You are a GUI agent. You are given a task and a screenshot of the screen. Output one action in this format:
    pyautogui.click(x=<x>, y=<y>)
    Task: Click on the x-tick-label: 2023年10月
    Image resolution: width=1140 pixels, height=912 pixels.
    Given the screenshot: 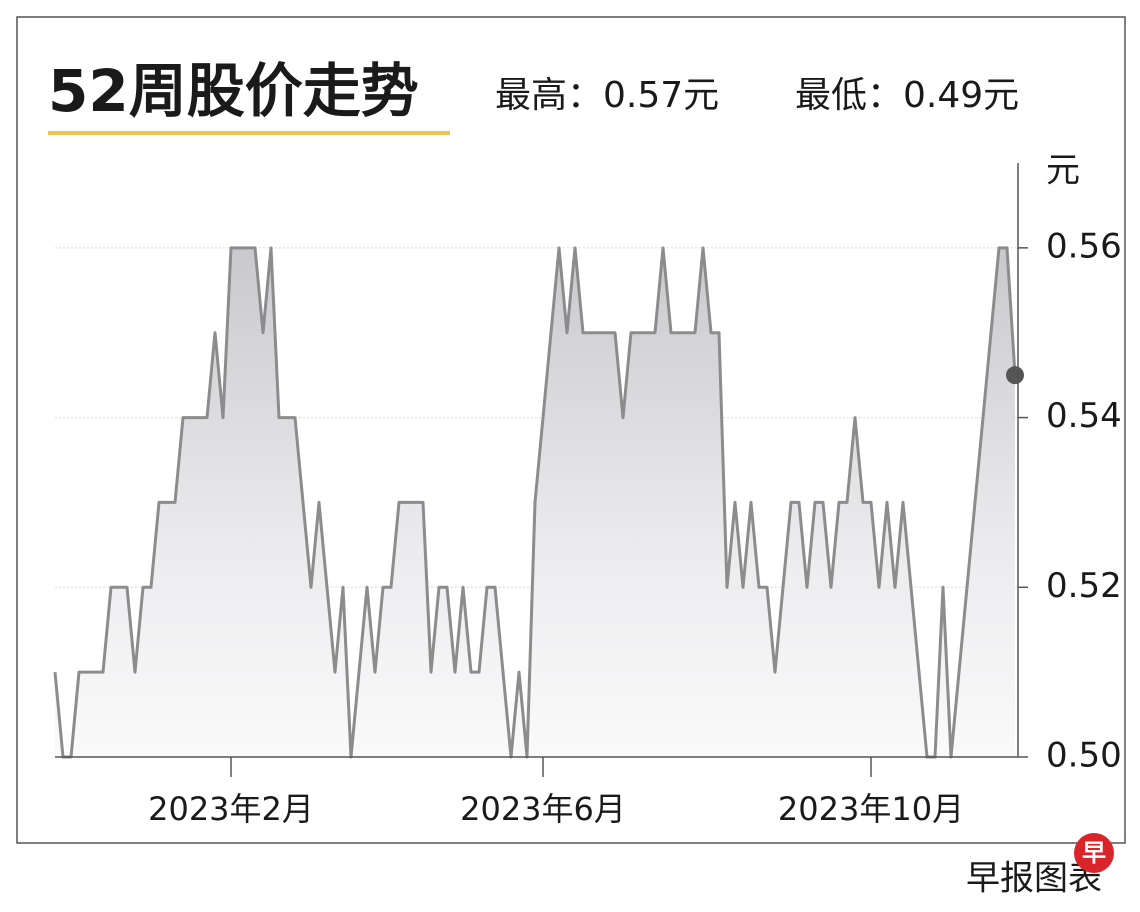 What is the action you would take?
    pyautogui.click(x=871, y=809)
    